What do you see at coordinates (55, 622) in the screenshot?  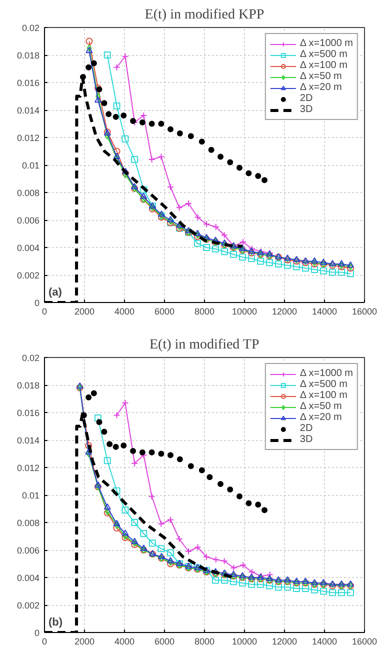 I see `annotation: (b)` at bounding box center [55, 622].